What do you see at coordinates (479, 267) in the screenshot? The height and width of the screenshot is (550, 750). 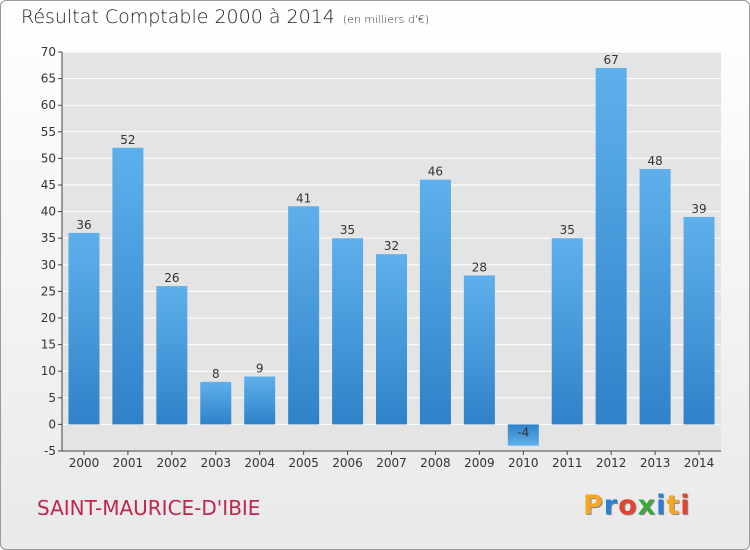 I see `data-label: 28` at bounding box center [479, 267].